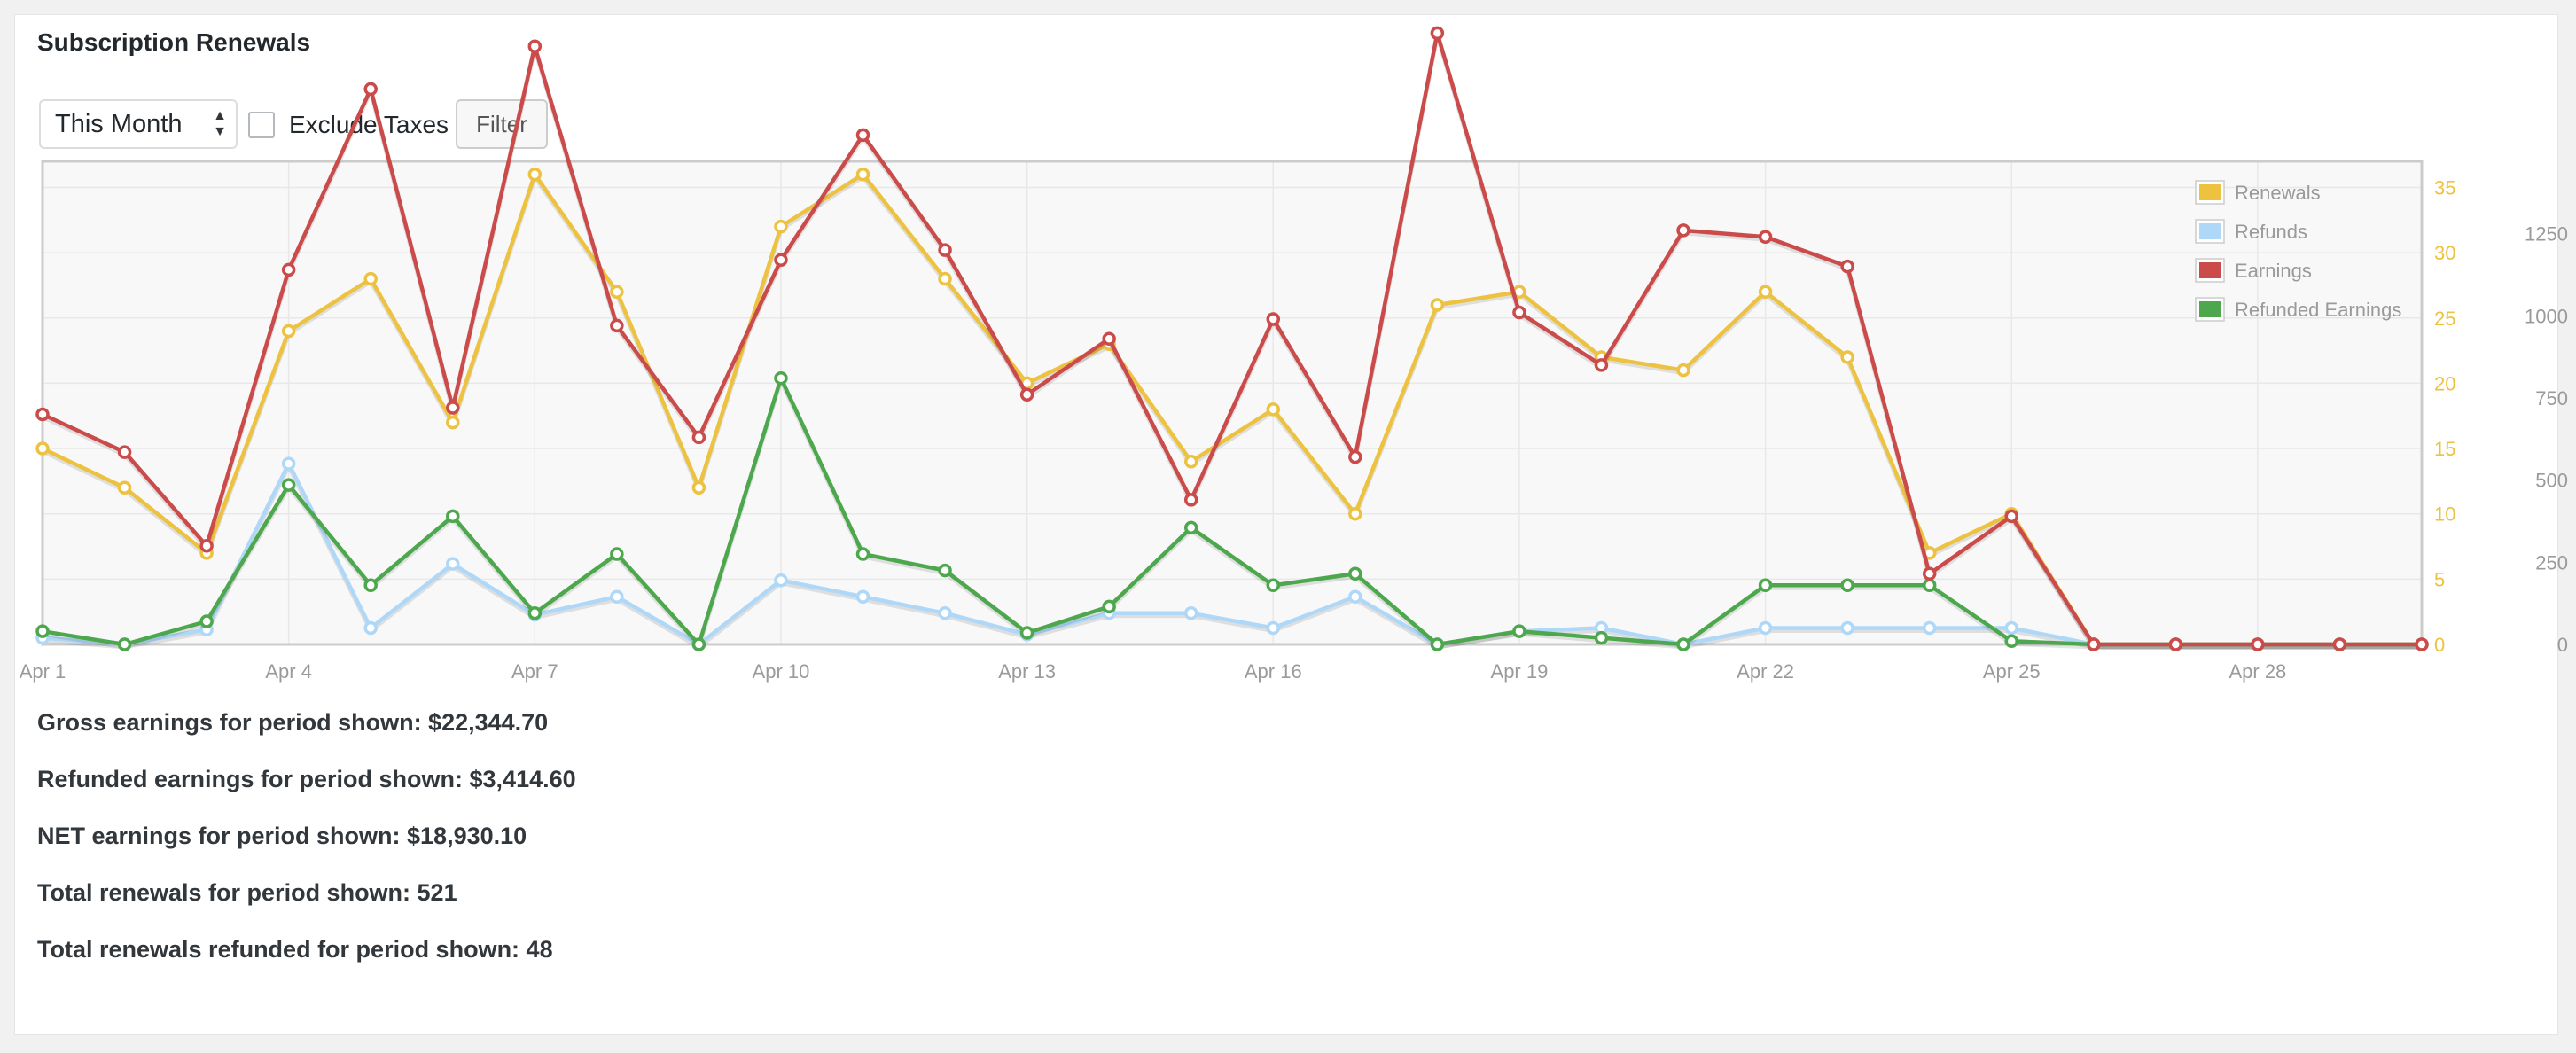  Describe the element at coordinates (2444, 383) in the screenshot. I see `y-left-tick-label: 20` at that location.